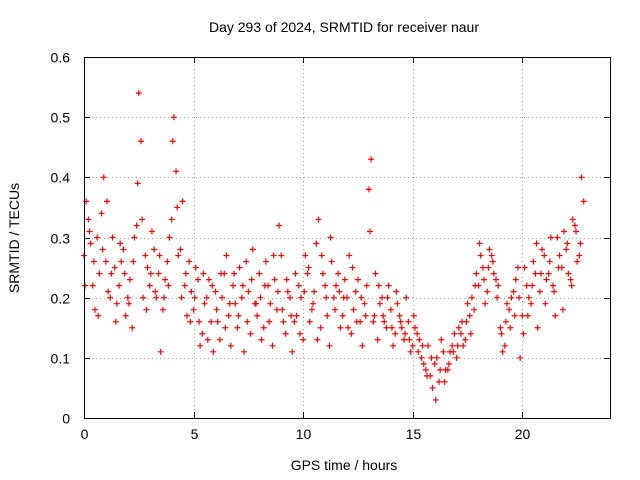  What do you see at coordinates (61, 359) in the screenshot?
I see `y-tick-label: 0.1` at bounding box center [61, 359].